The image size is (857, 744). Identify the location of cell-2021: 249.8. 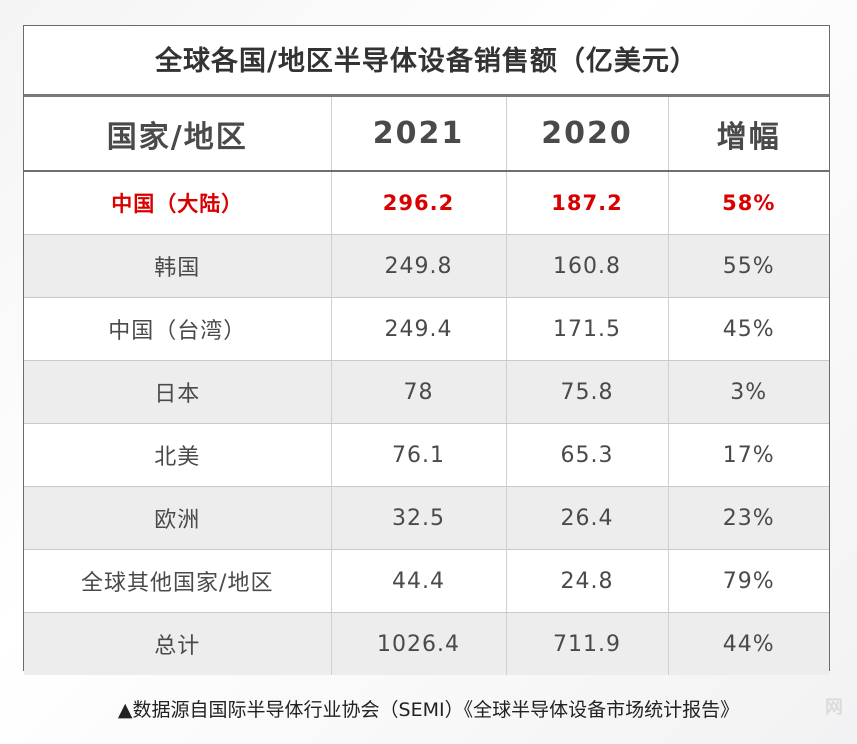
(418, 266).